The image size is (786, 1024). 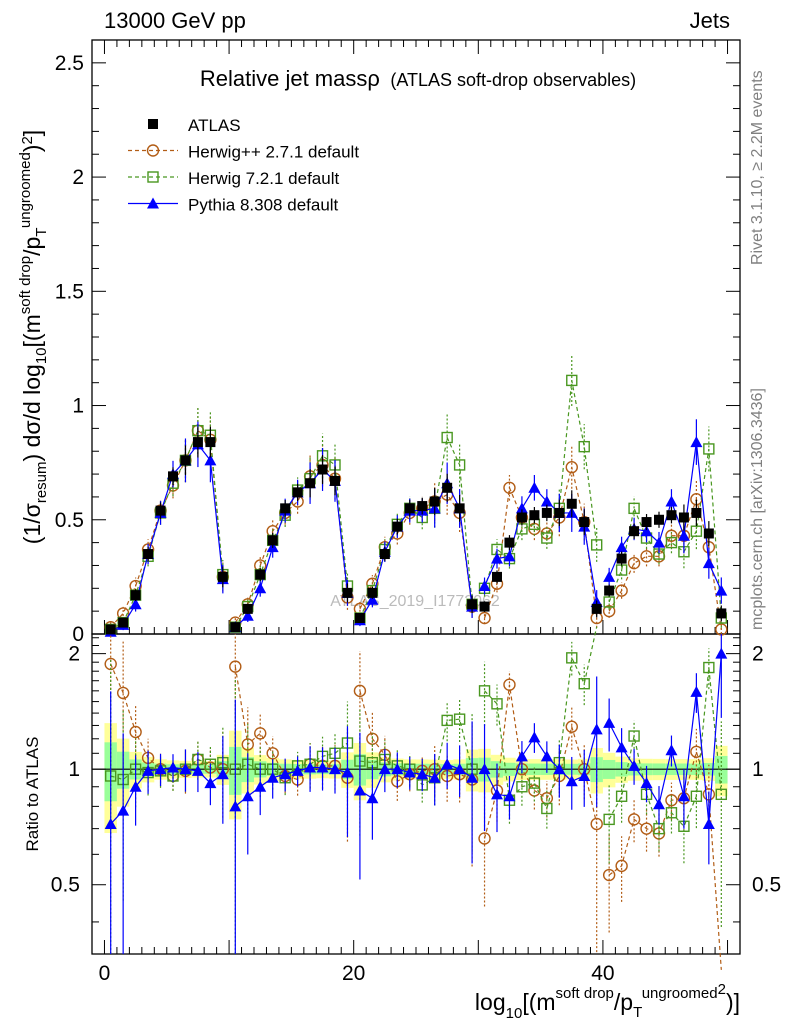 I want to click on header-right: Jets, so click(x=710, y=20).